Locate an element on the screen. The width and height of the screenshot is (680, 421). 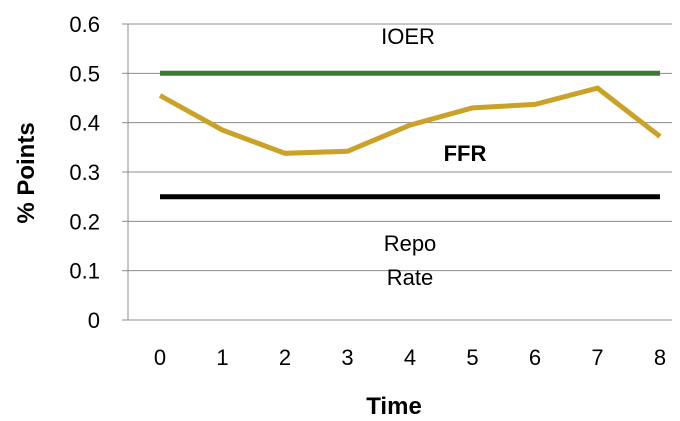
y-tick-label-6: 0.6 is located at coordinates (84, 24).